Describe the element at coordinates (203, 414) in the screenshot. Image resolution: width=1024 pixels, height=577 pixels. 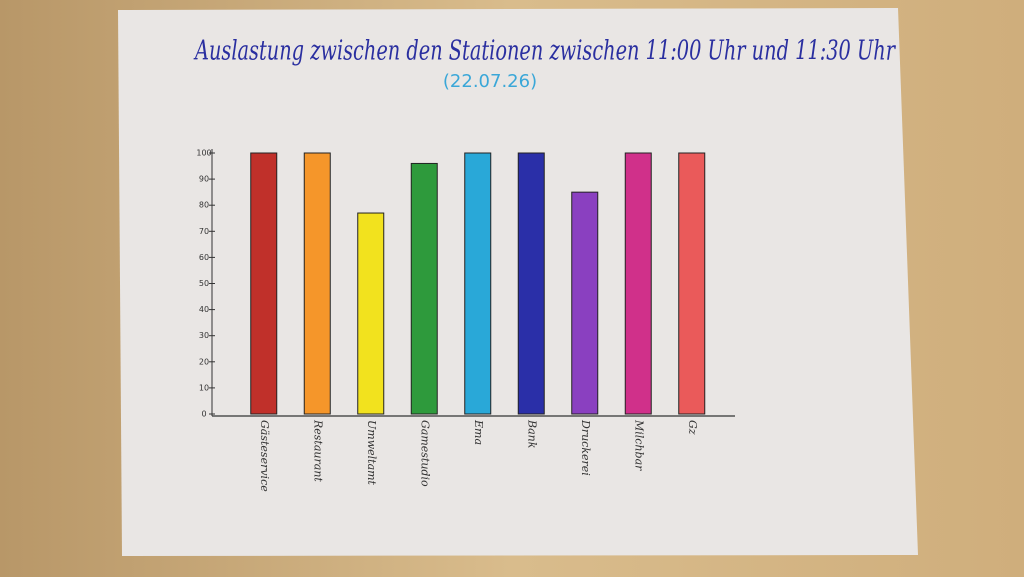
I see `y-tick-label: 0` at that location.